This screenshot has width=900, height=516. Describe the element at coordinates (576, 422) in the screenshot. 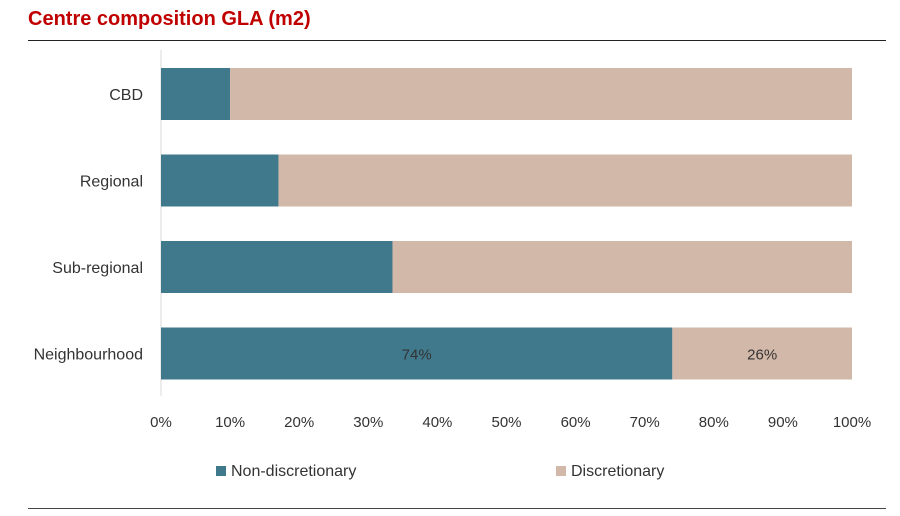

I see `x-tick-label: 60%` at that location.